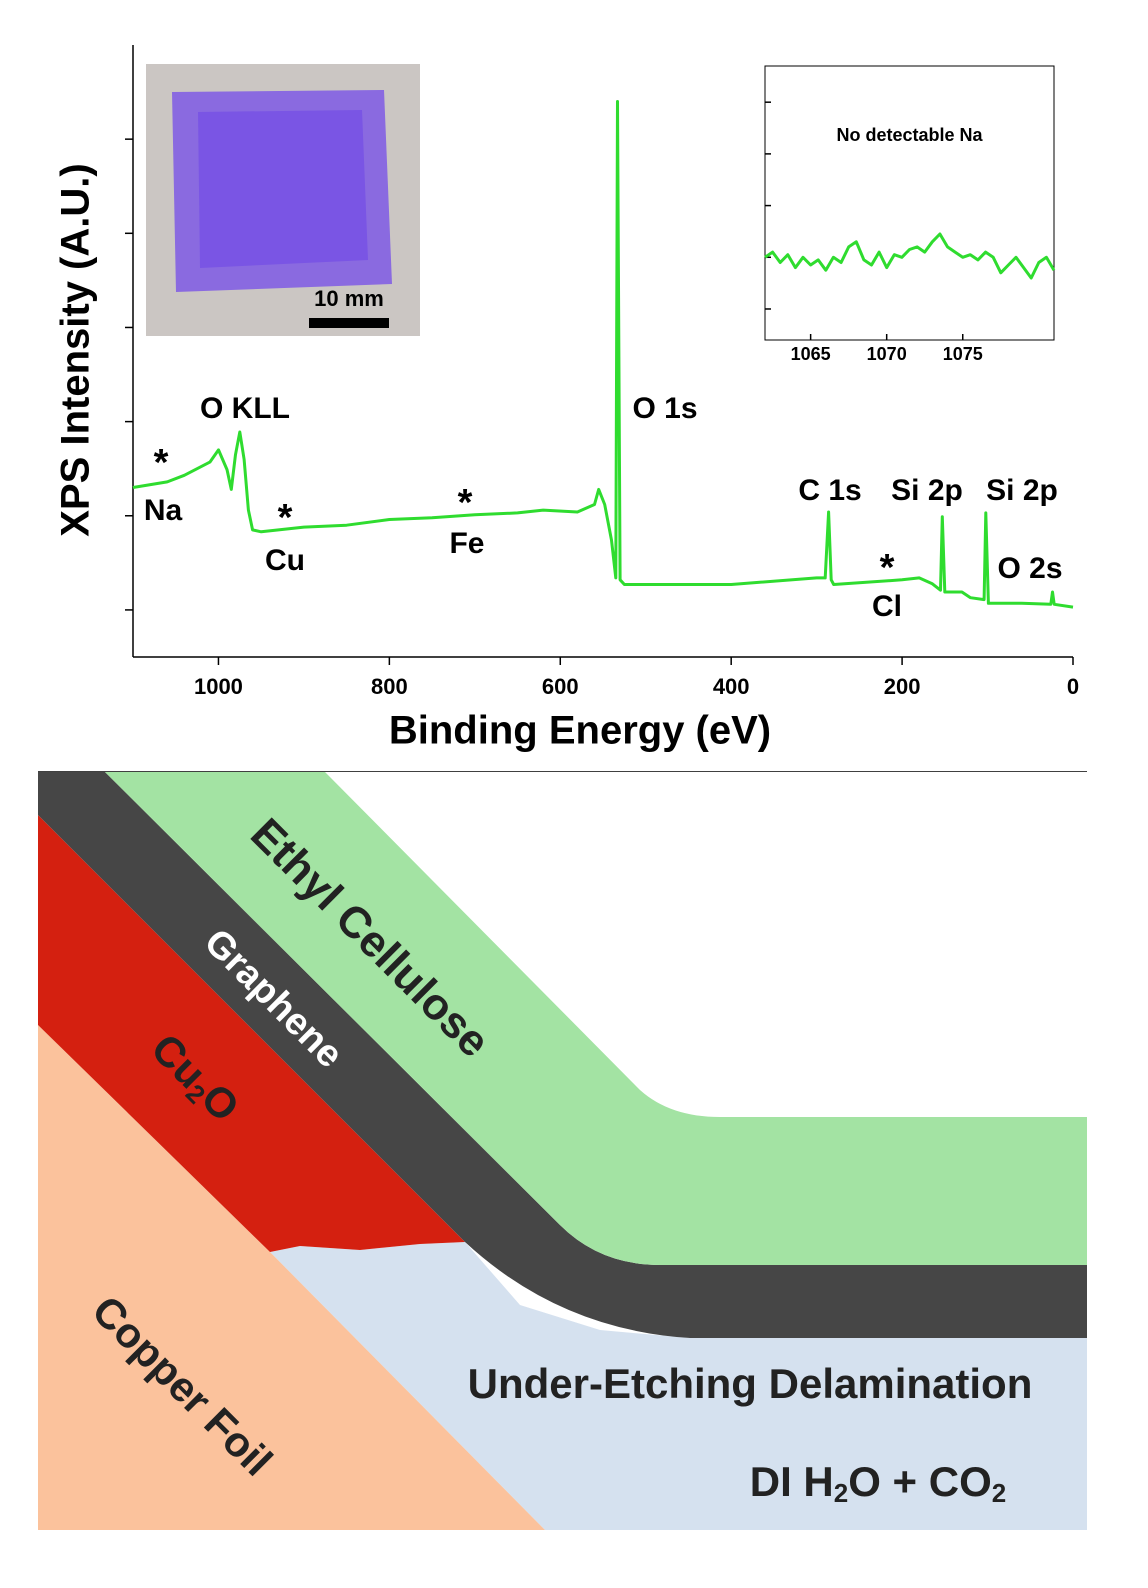 The image size is (1148, 1588). Describe the element at coordinates (163, 510) in the screenshot. I see `peak-label: Na` at that location.